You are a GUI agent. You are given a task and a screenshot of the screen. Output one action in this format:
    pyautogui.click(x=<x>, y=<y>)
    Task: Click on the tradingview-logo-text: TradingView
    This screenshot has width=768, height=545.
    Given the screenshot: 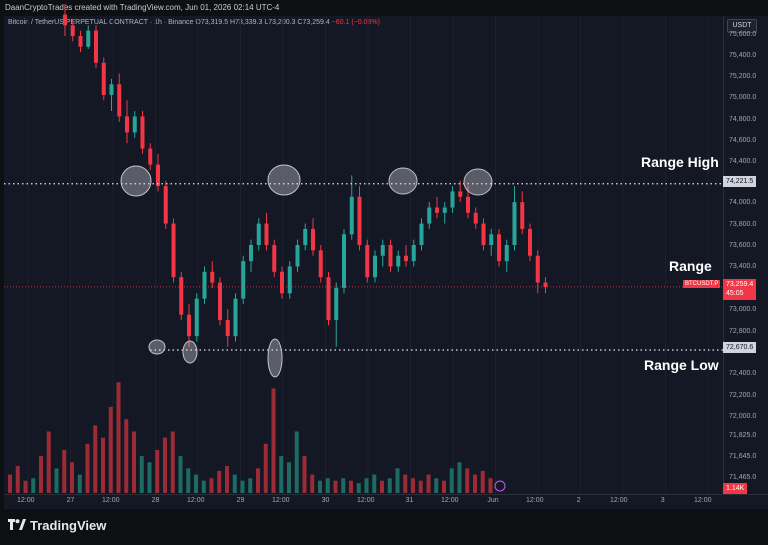 What is the action you would take?
    pyautogui.click(x=68, y=525)
    